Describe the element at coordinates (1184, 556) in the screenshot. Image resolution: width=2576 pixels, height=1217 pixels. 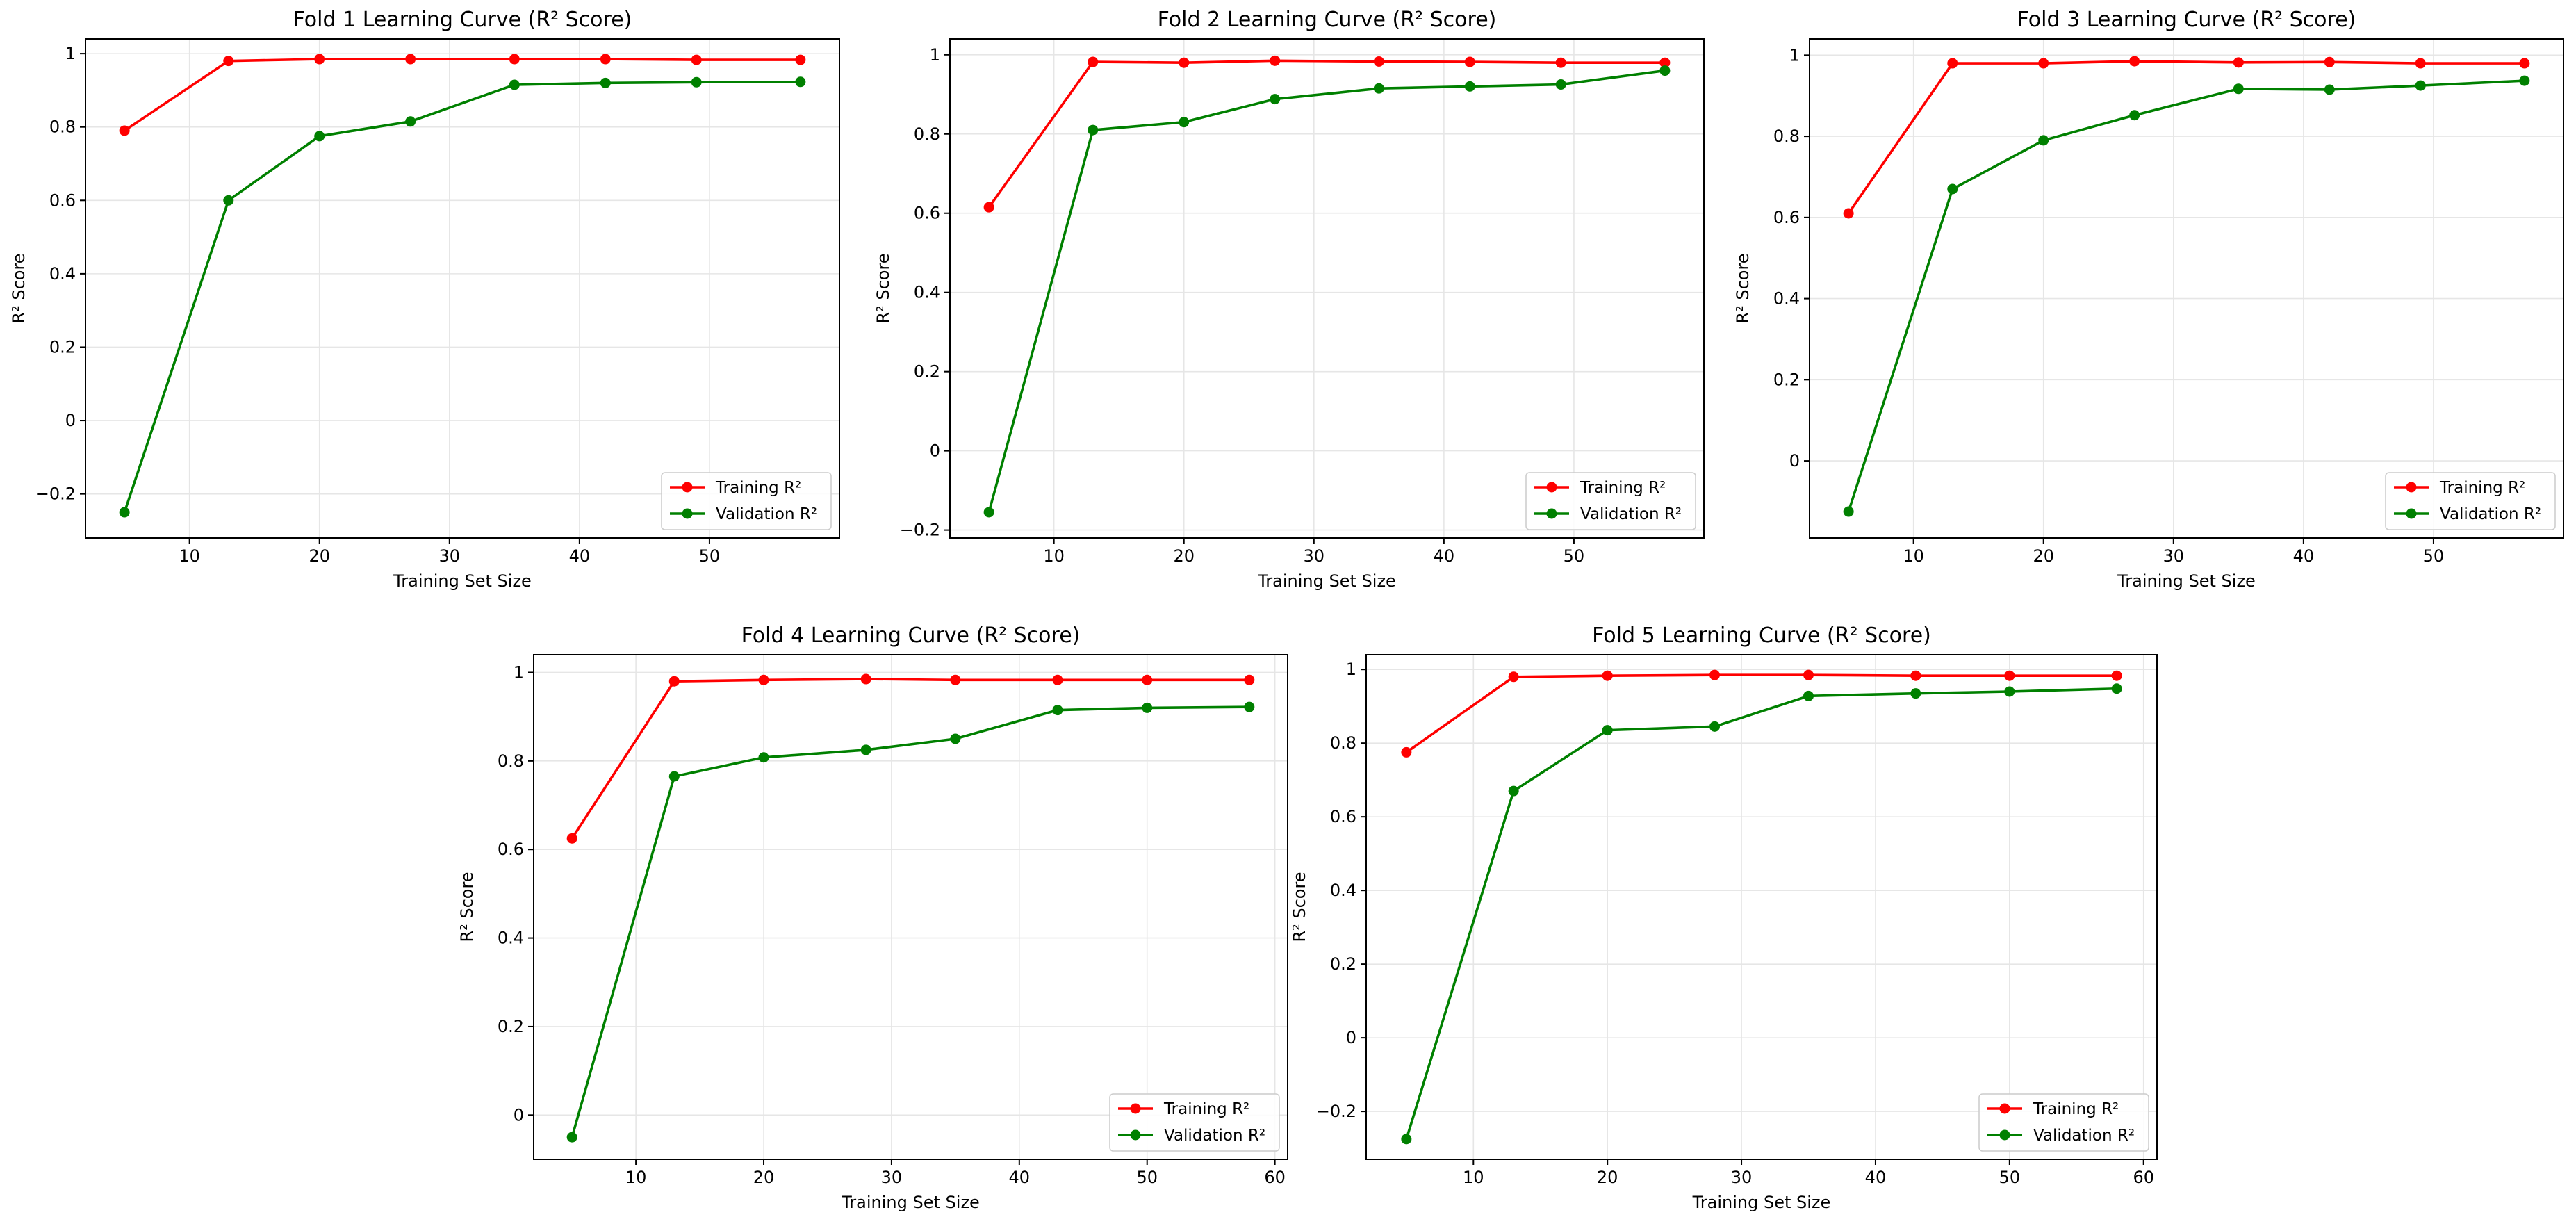
I see `x-tick-label: 20` at that location.